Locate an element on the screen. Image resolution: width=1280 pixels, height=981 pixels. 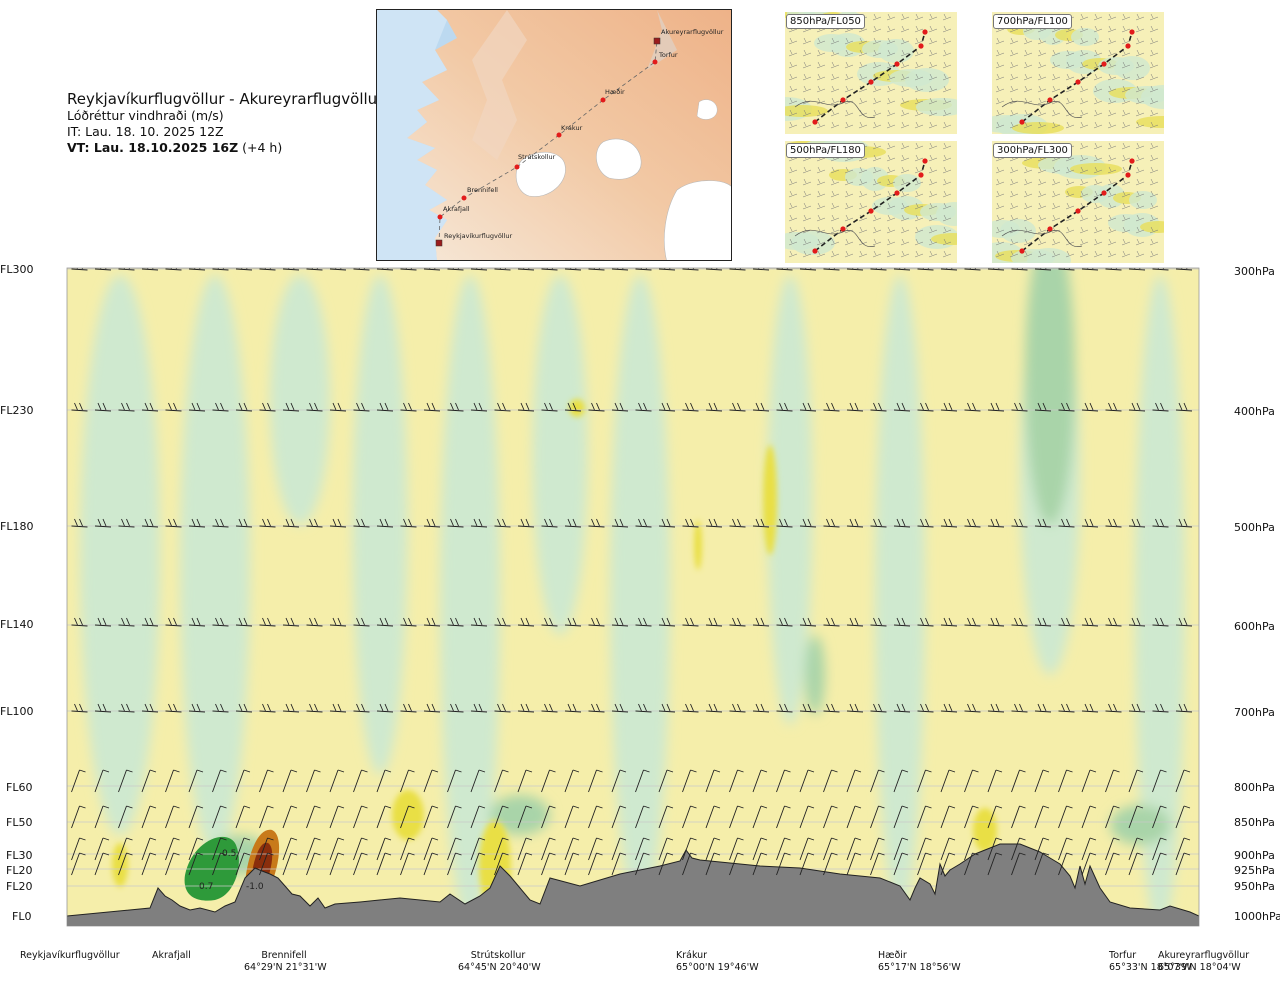
valid-offset: (+4 h) is located at coordinates (260, 147).